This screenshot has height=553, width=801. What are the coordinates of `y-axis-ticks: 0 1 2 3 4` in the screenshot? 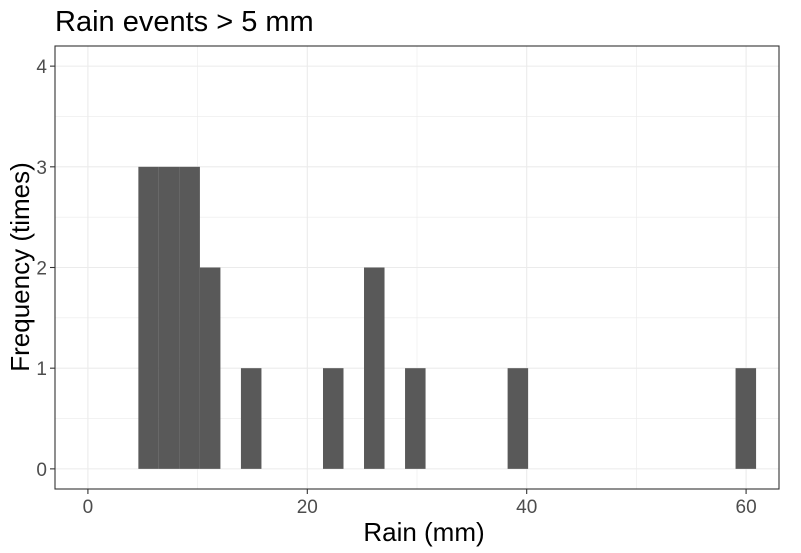 It's located at (45, 269).